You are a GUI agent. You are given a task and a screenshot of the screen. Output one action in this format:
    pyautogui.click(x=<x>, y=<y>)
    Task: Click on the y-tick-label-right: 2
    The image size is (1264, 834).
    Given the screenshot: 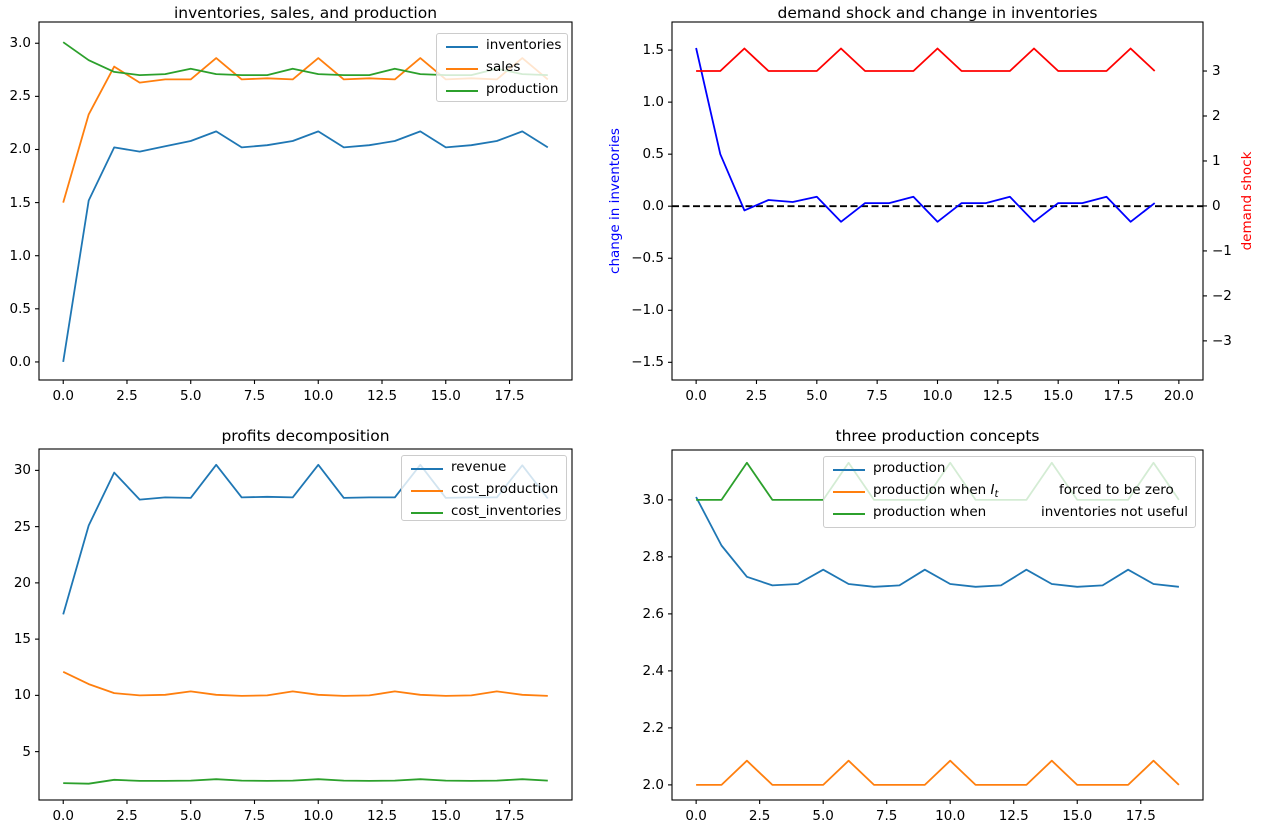 What is the action you would take?
    pyautogui.click(x=1216, y=115)
    